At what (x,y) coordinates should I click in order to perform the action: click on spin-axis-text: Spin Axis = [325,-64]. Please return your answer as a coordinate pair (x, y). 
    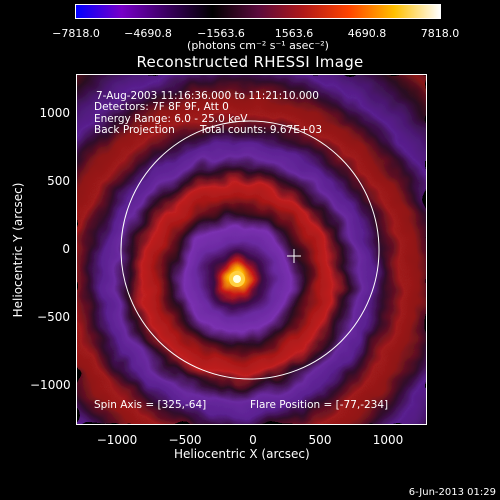
    Looking at the image, I should click on (150, 405).